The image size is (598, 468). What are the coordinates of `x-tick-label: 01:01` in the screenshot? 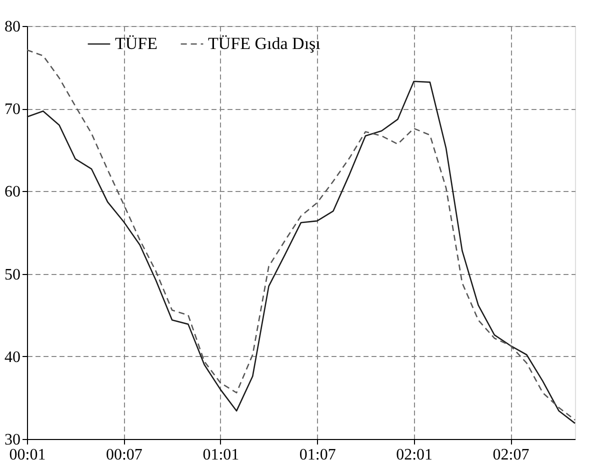 It's located at (221, 455).